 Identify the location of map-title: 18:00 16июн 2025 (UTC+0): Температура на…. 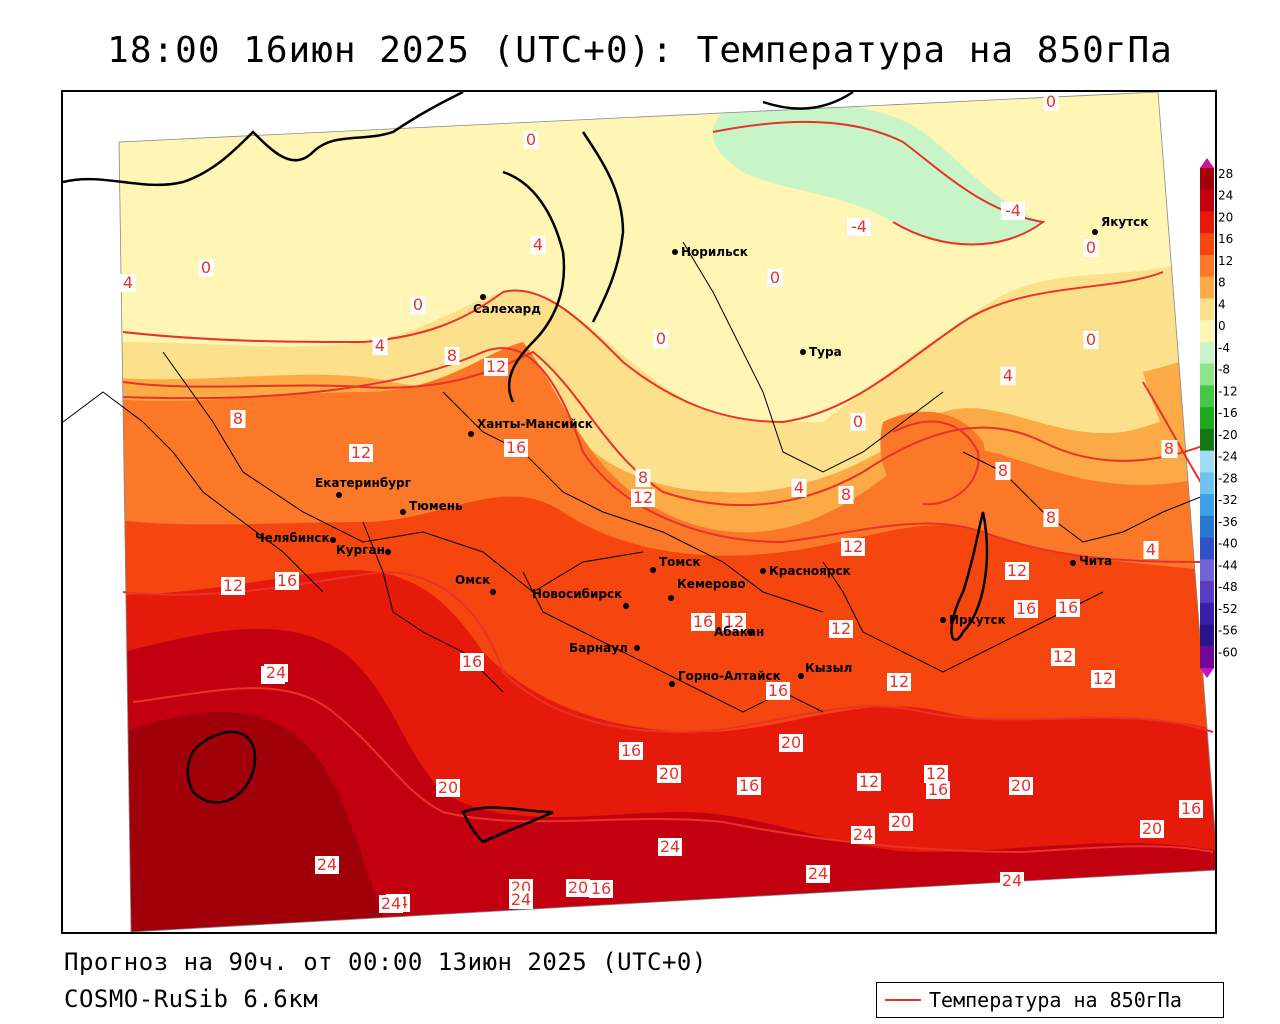
(640, 50).